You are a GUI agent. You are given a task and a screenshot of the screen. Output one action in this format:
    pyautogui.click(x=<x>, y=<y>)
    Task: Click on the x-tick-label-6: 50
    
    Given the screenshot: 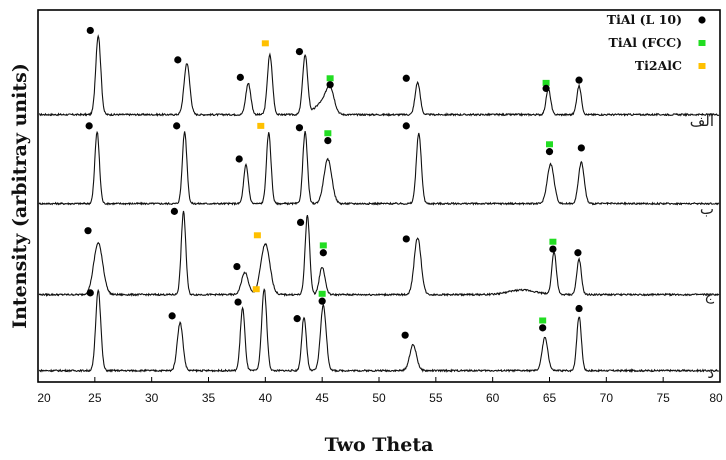 What is the action you would take?
    pyautogui.click(x=379, y=398)
    